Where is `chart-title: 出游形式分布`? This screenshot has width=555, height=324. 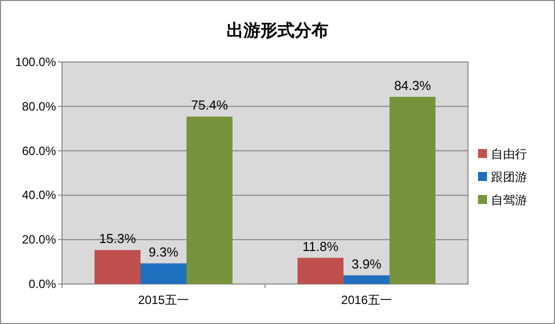
chart-title: 出游形式分布 is located at coordinates (277, 30).